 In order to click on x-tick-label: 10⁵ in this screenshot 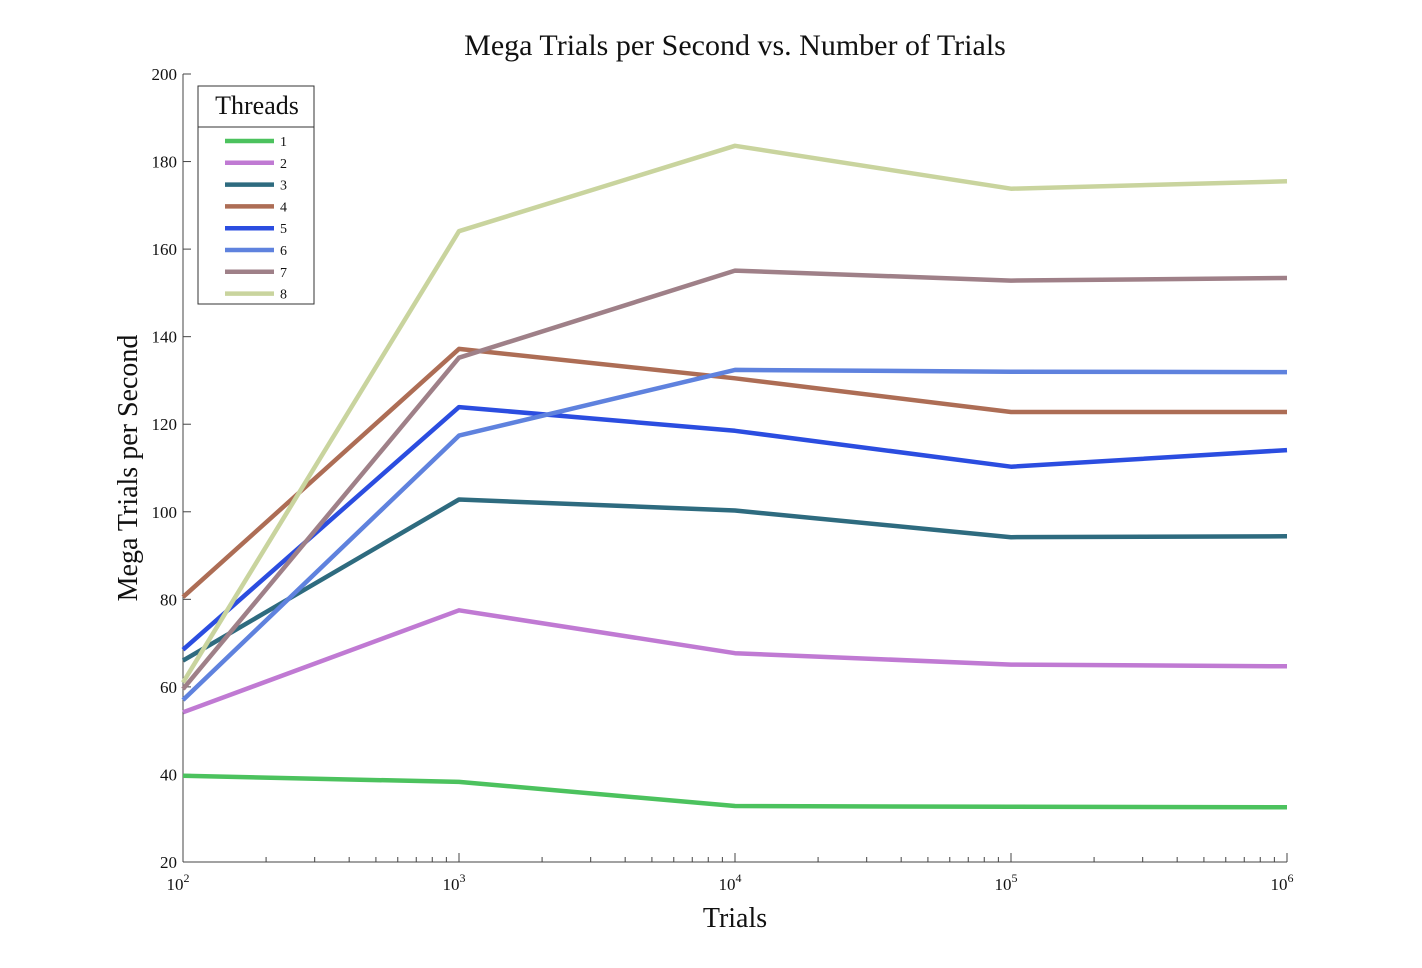, I will do `click(1006, 882)`.